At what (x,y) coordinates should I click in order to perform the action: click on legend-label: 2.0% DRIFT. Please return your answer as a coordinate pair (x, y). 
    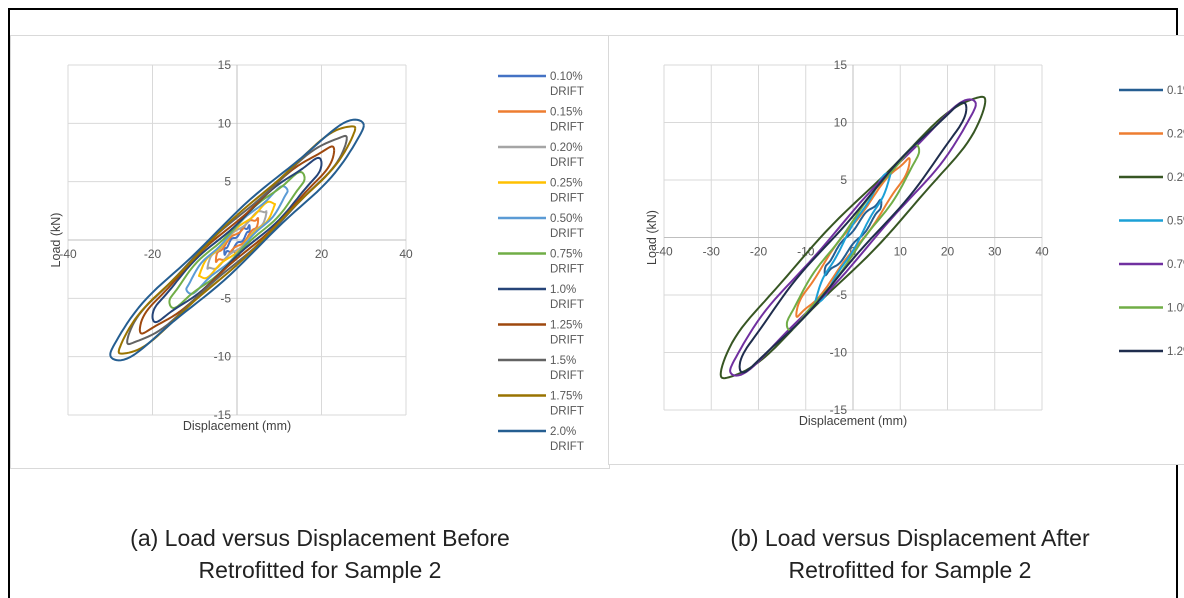
    Looking at the image, I should click on (567, 439).